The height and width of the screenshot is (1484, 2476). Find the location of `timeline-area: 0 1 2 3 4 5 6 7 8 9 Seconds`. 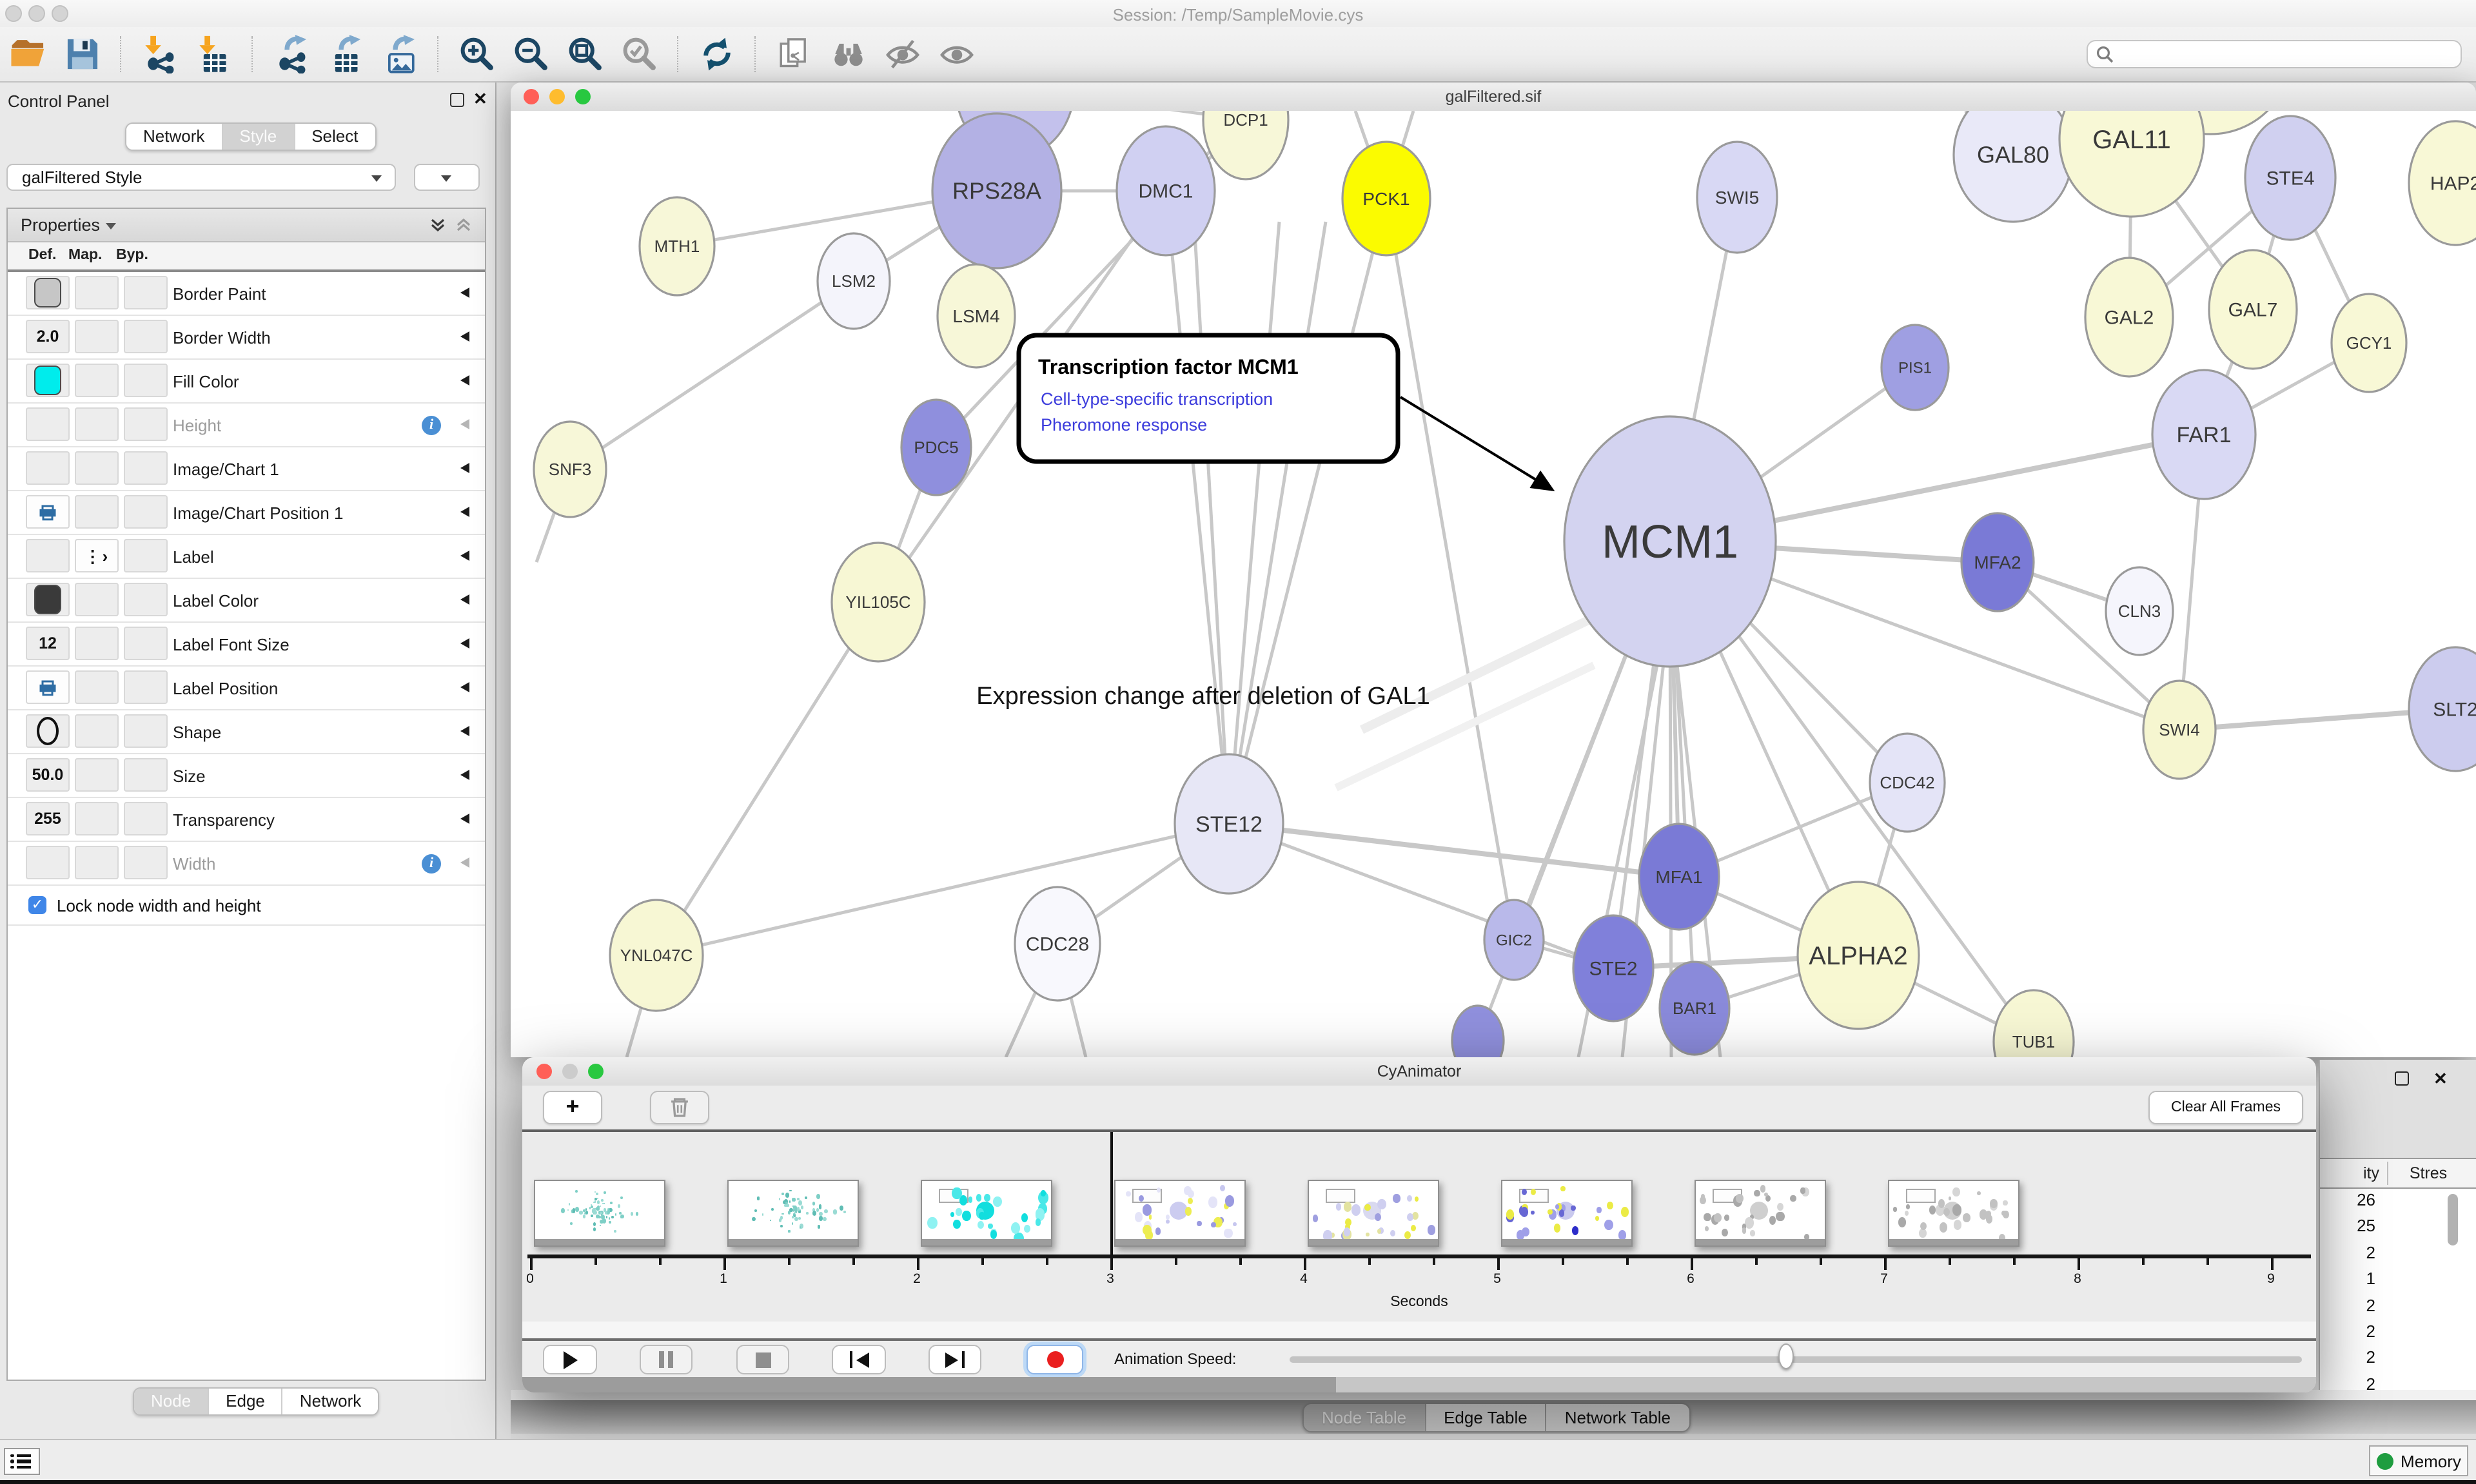

timeline-area: 0 1 2 3 4 5 6 7 8 9 Seconds is located at coordinates (1419, 1235).